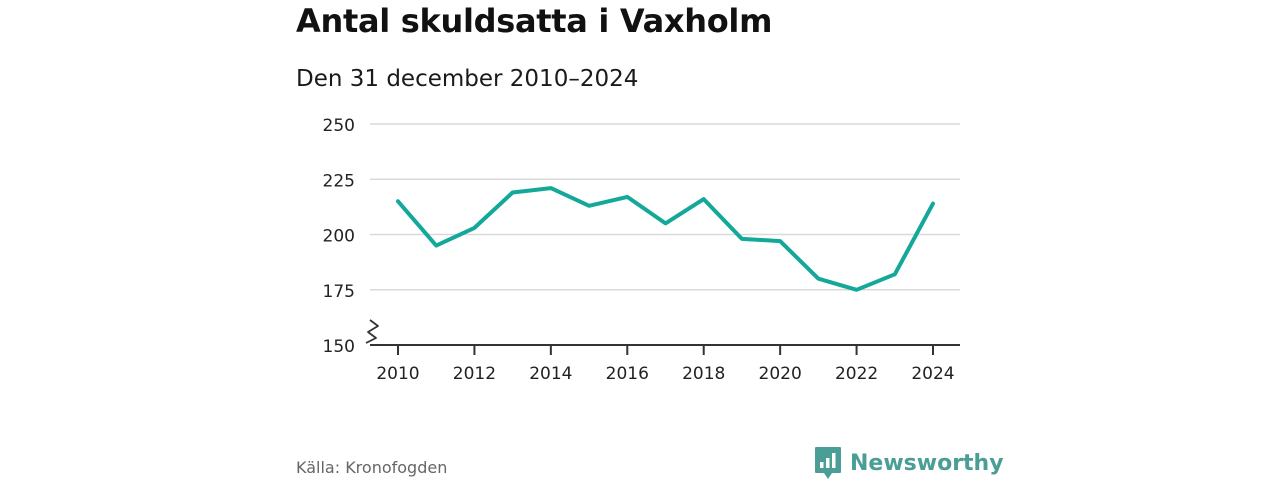 The height and width of the screenshot is (480, 1280). Describe the element at coordinates (474, 374) in the screenshot. I see `x-tick-label: 2012` at that location.